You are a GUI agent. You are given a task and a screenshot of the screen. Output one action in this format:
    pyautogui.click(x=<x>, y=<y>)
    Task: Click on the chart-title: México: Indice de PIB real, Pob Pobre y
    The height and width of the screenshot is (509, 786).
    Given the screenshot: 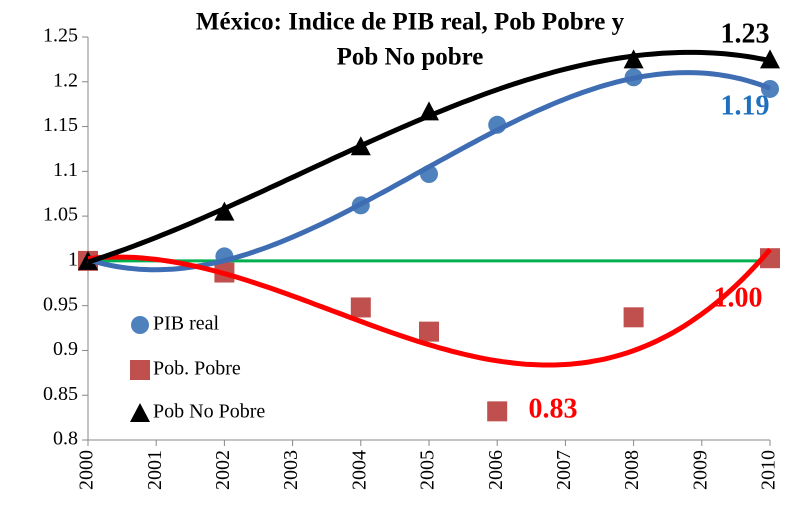 What is the action you would take?
    pyautogui.click(x=410, y=22)
    